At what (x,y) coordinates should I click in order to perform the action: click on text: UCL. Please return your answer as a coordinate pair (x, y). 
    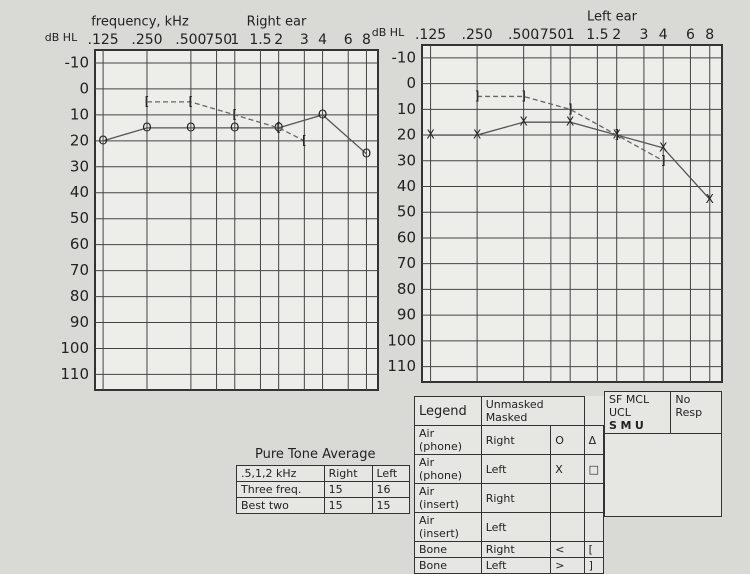
    Looking at the image, I should click on (620, 412).